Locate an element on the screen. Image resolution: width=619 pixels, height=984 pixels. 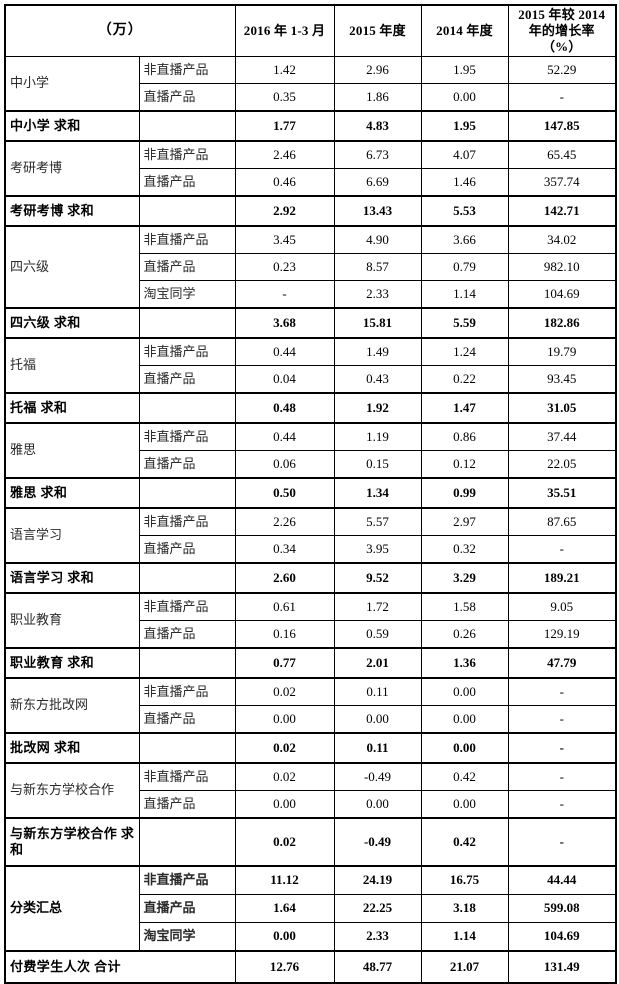
data-row: 直播产品 0.34 3.95 0.32- is located at coordinates (311, 549).